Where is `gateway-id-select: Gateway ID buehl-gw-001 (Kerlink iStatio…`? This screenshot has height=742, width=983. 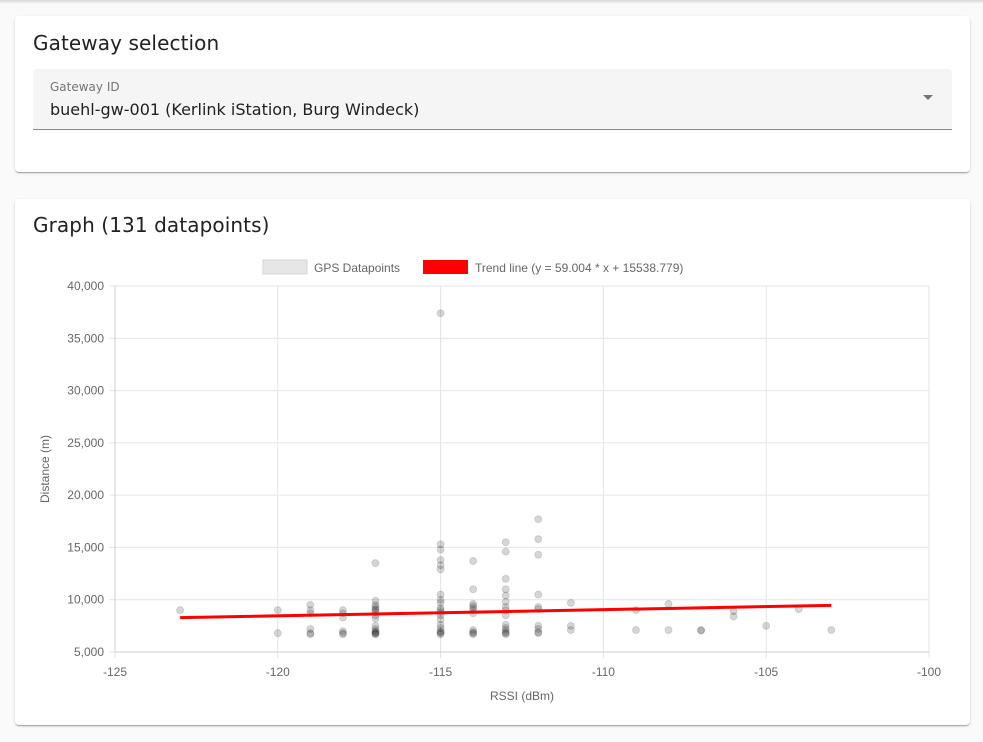
gateway-id-select: Gateway ID buehl-gw-001 (Kerlink iStatio… is located at coordinates (492, 99).